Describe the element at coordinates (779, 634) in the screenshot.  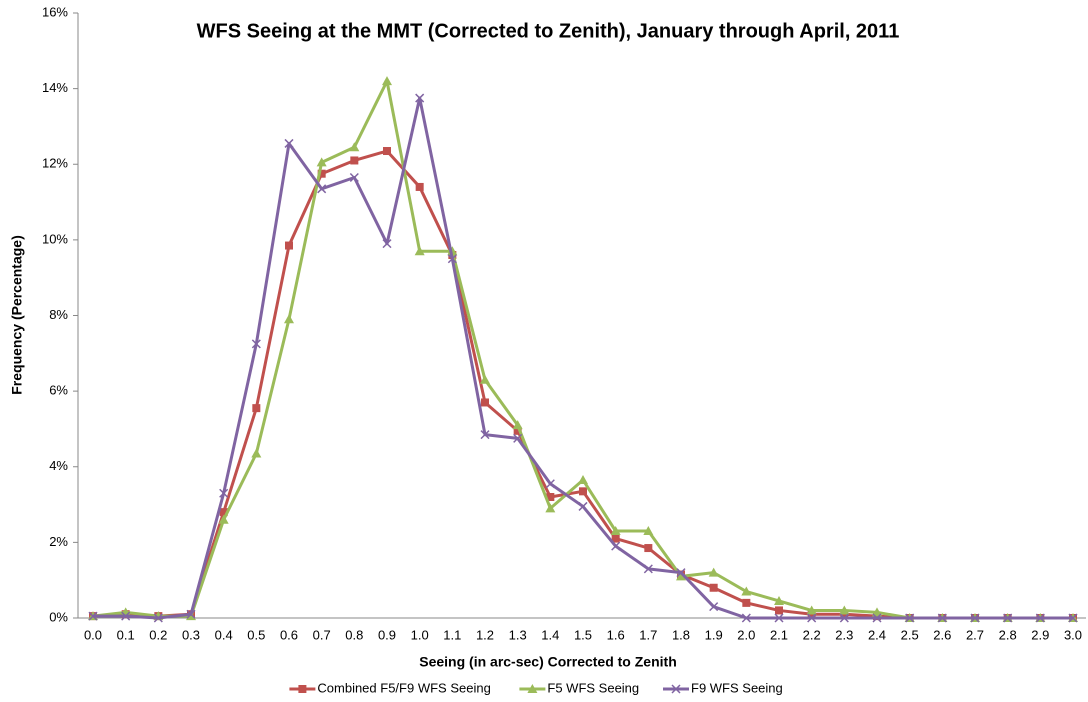
I see `x-tick-label: 2.1` at that location.